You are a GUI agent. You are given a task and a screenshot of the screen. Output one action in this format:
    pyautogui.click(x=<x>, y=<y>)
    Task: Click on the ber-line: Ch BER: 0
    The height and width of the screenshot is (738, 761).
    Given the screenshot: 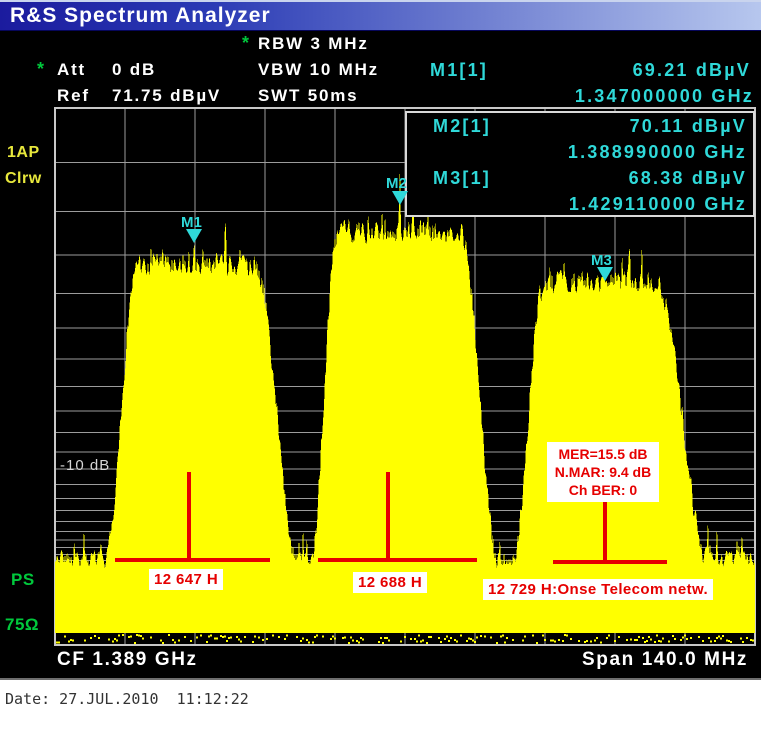 What is the action you would take?
    pyautogui.click(x=603, y=490)
    